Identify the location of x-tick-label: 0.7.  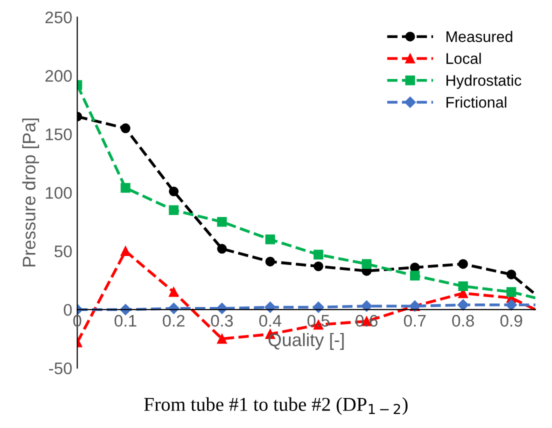
(415, 320).